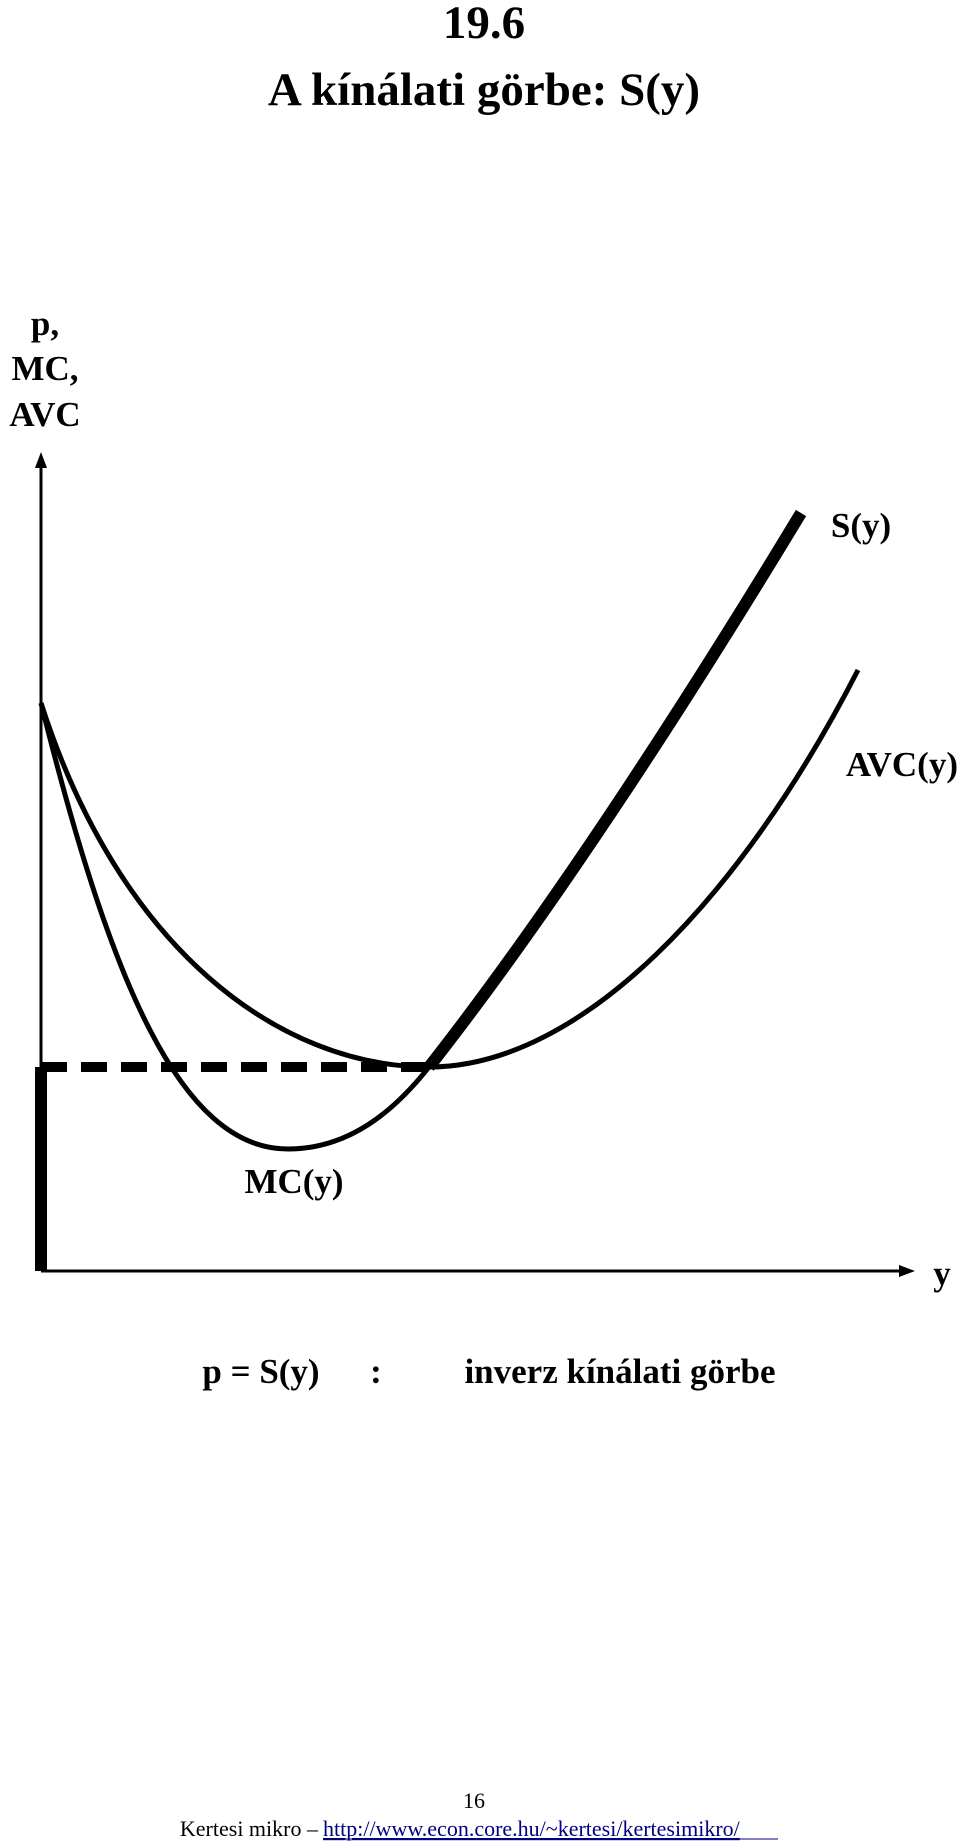 This screenshot has width=960, height=1842. Describe the element at coordinates (474, 1800) in the screenshot. I see `page-number: 16` at that location.